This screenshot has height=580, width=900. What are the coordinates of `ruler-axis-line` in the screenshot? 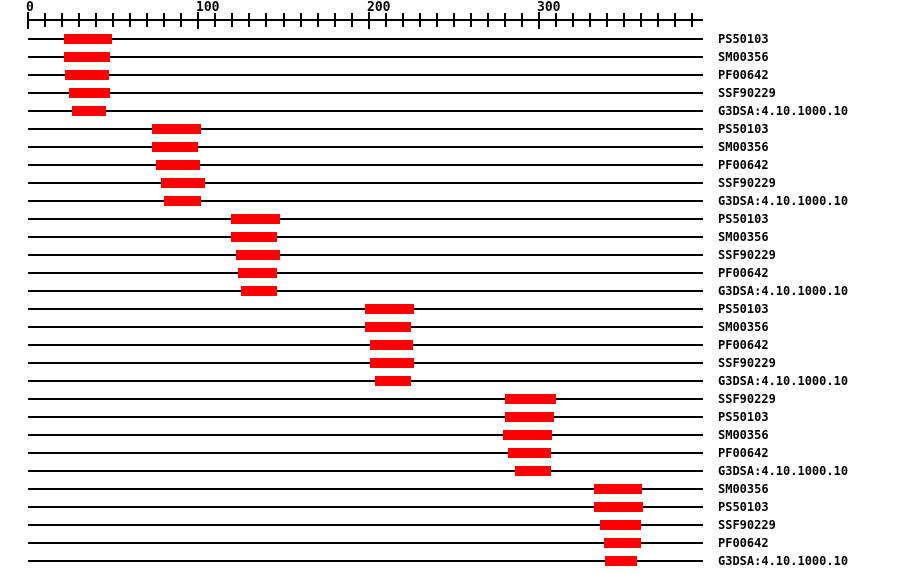 It's located at (365, 20).